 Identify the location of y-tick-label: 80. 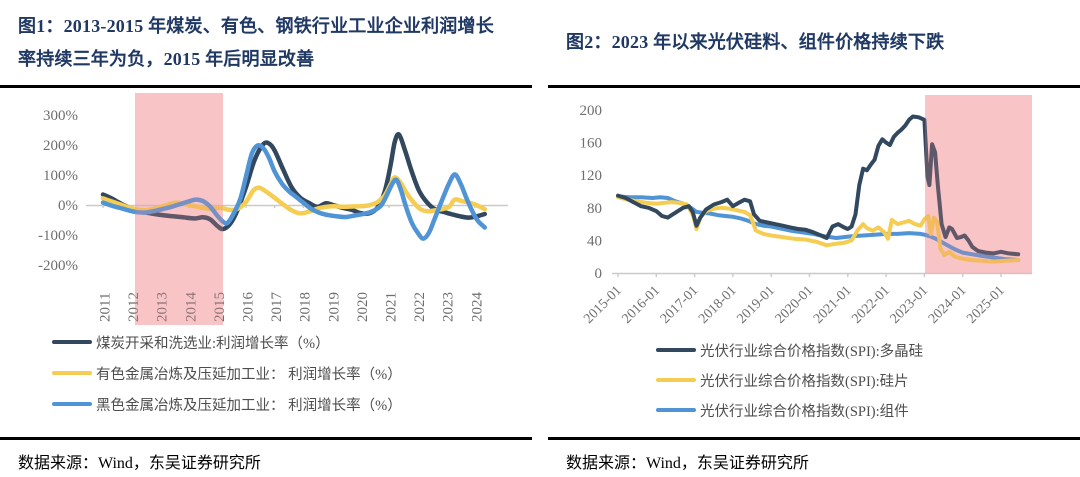
(594, 209).